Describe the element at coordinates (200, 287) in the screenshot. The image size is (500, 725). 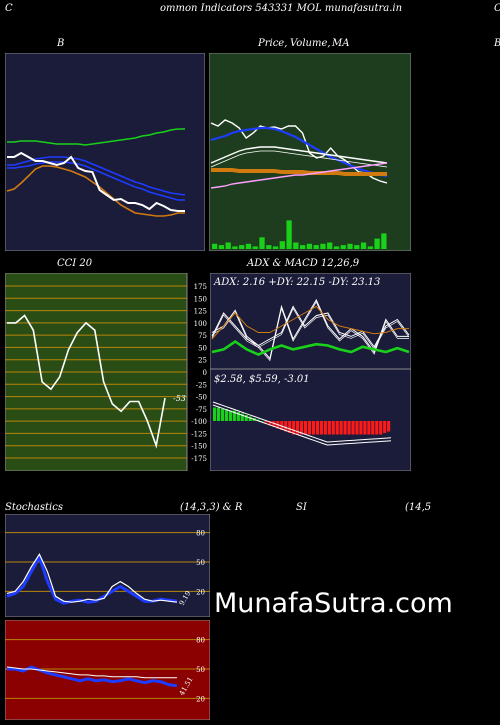
I see `cci-tick-label: 175` at that location.